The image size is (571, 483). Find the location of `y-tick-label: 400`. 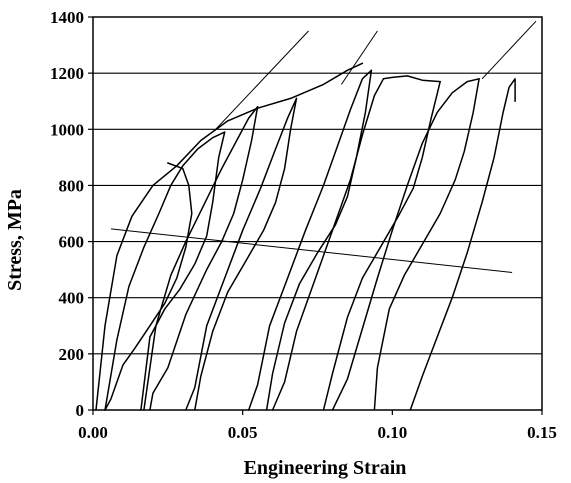

y-tick-label: 400 is located at coordinates (72, 298).